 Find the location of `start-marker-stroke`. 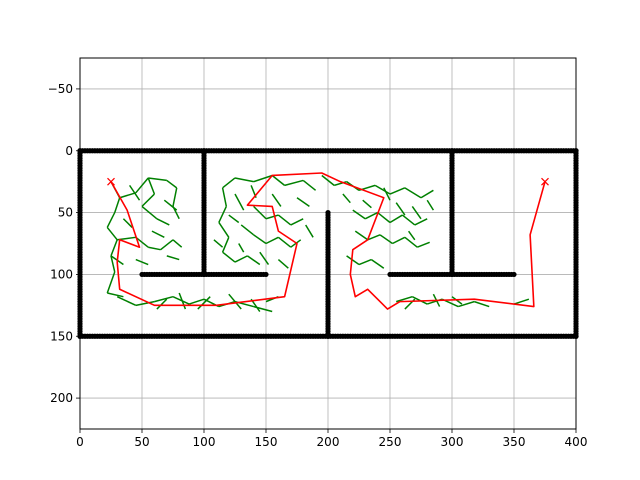

start-marker-stroke is located at coordinates (111, 181).